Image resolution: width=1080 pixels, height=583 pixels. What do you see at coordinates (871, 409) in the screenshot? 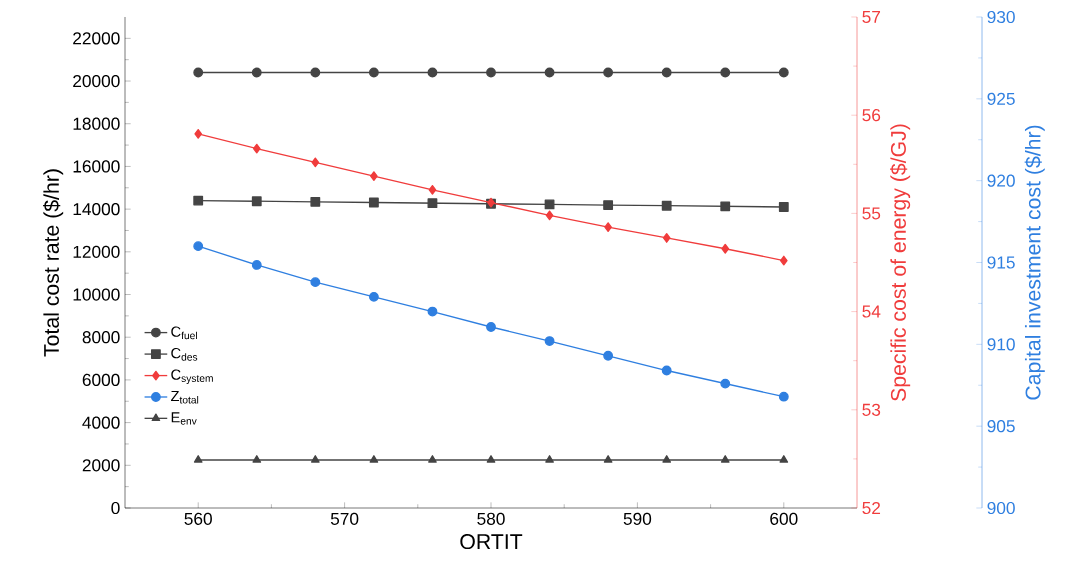
I see `y2-tick-label: 53` at bounding box center [871, 409].